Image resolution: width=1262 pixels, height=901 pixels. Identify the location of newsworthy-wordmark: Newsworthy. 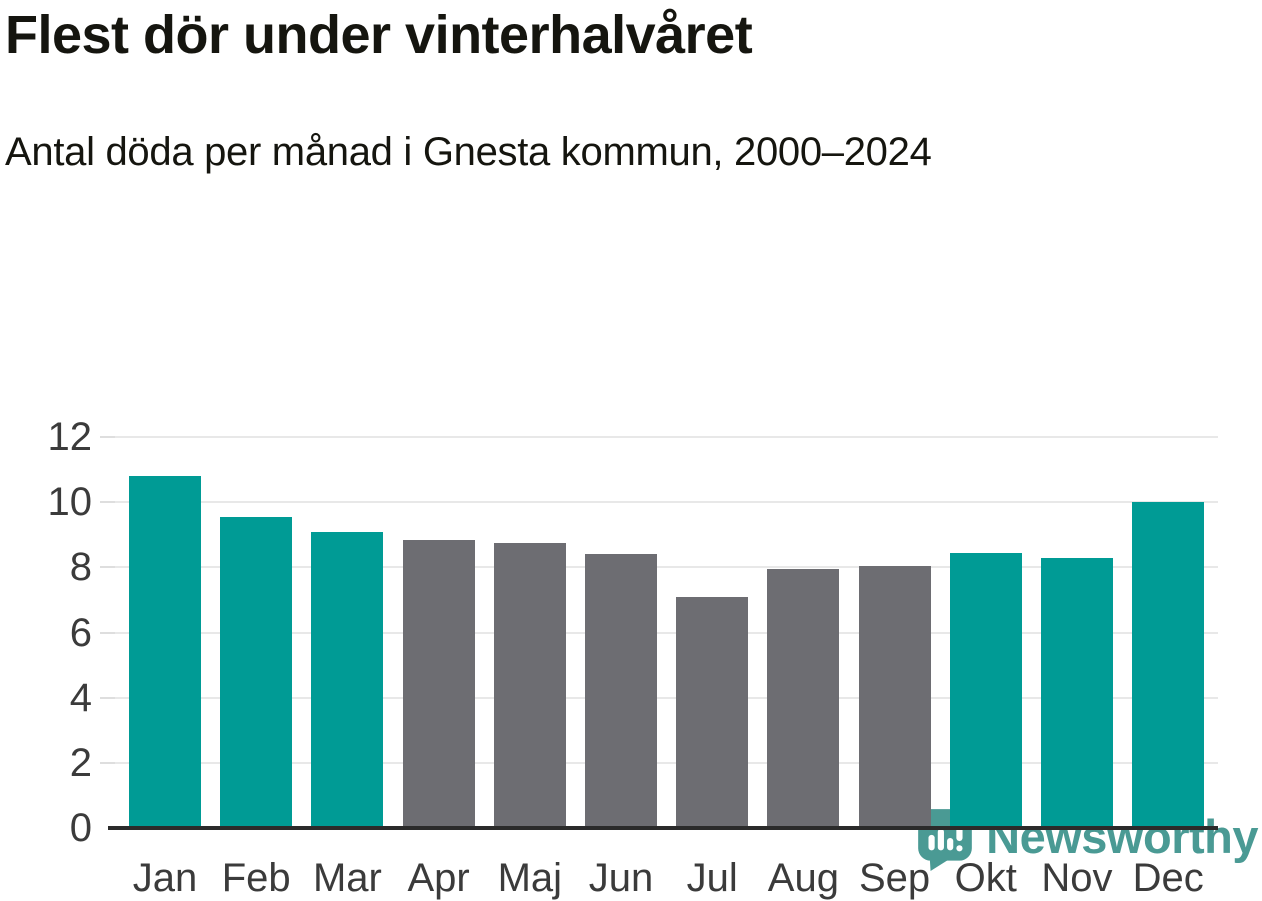
(1122, 836).